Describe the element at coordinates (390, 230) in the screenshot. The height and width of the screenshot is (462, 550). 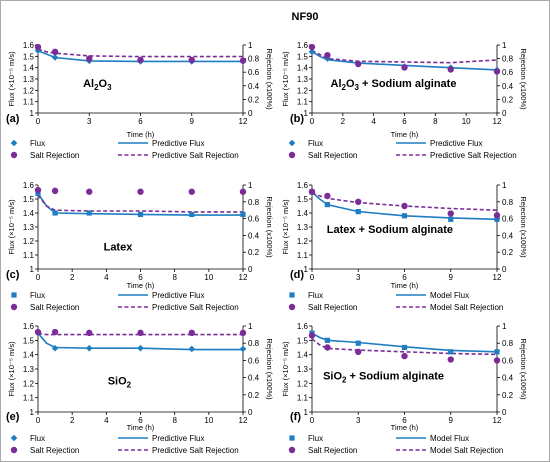
I see `annotation-part: Latex + Sodium alginate` at that location.